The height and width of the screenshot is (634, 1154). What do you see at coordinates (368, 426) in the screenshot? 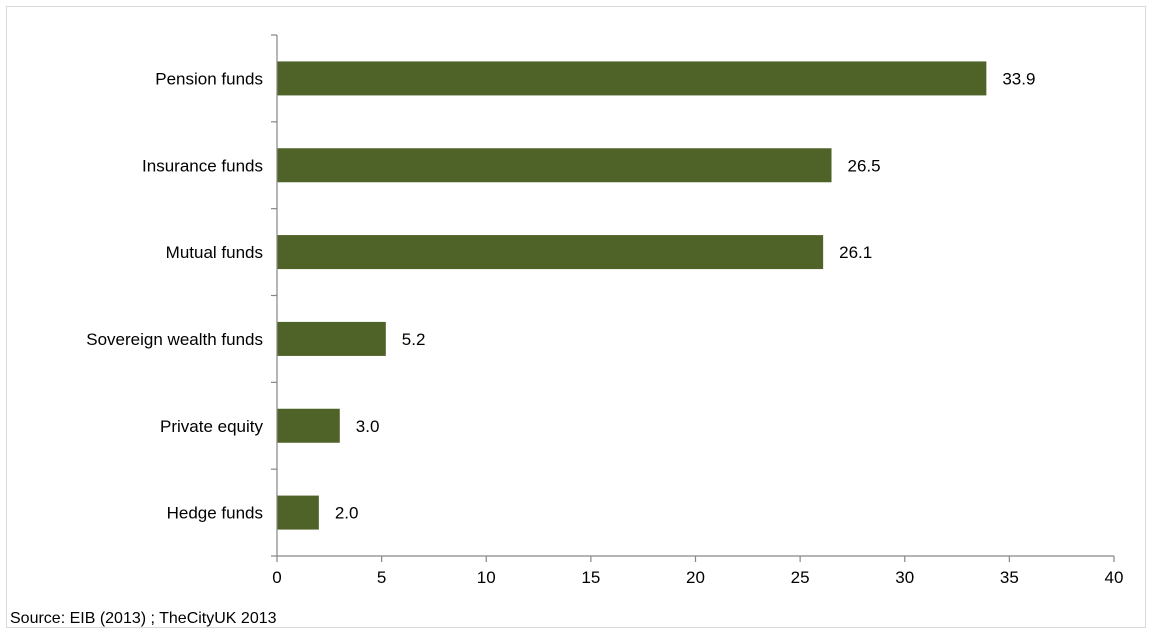
I see `value-label: 3.0` at bounding box center [368, 426].